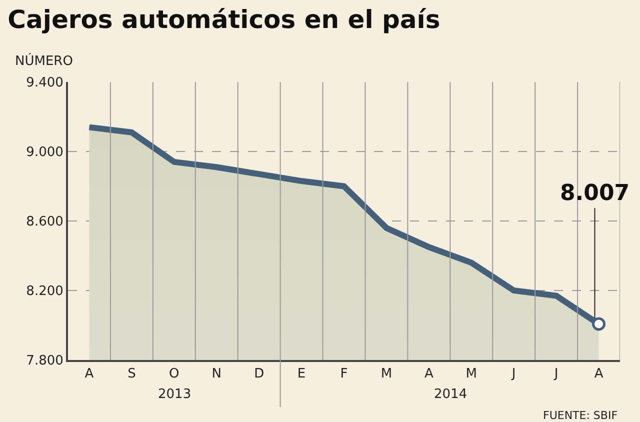 Image resolution: width=640 pixels, height=422 pixels. Describe the element at coordinates (451, 394) in the screenshot. I see `text: 2014` at that location.